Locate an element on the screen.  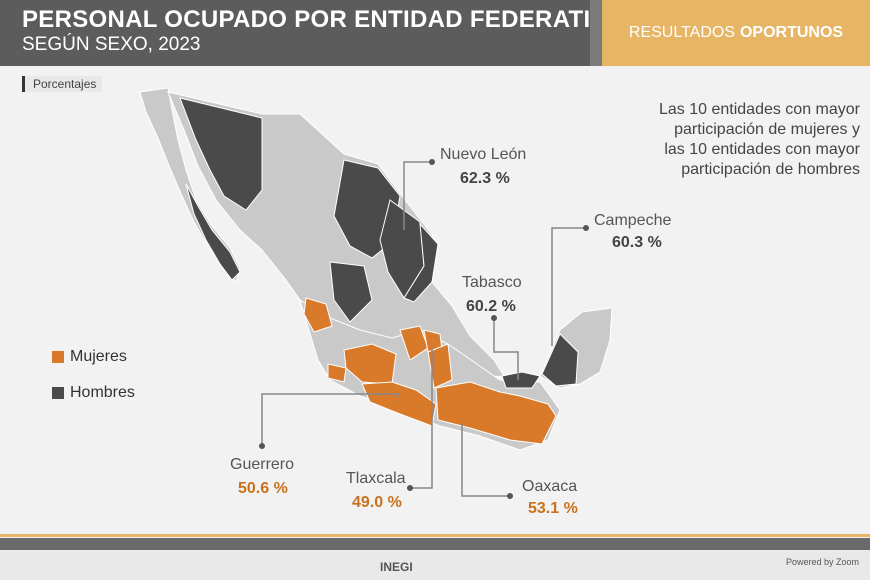
campeche-leader is located at coordinates (568, 286).